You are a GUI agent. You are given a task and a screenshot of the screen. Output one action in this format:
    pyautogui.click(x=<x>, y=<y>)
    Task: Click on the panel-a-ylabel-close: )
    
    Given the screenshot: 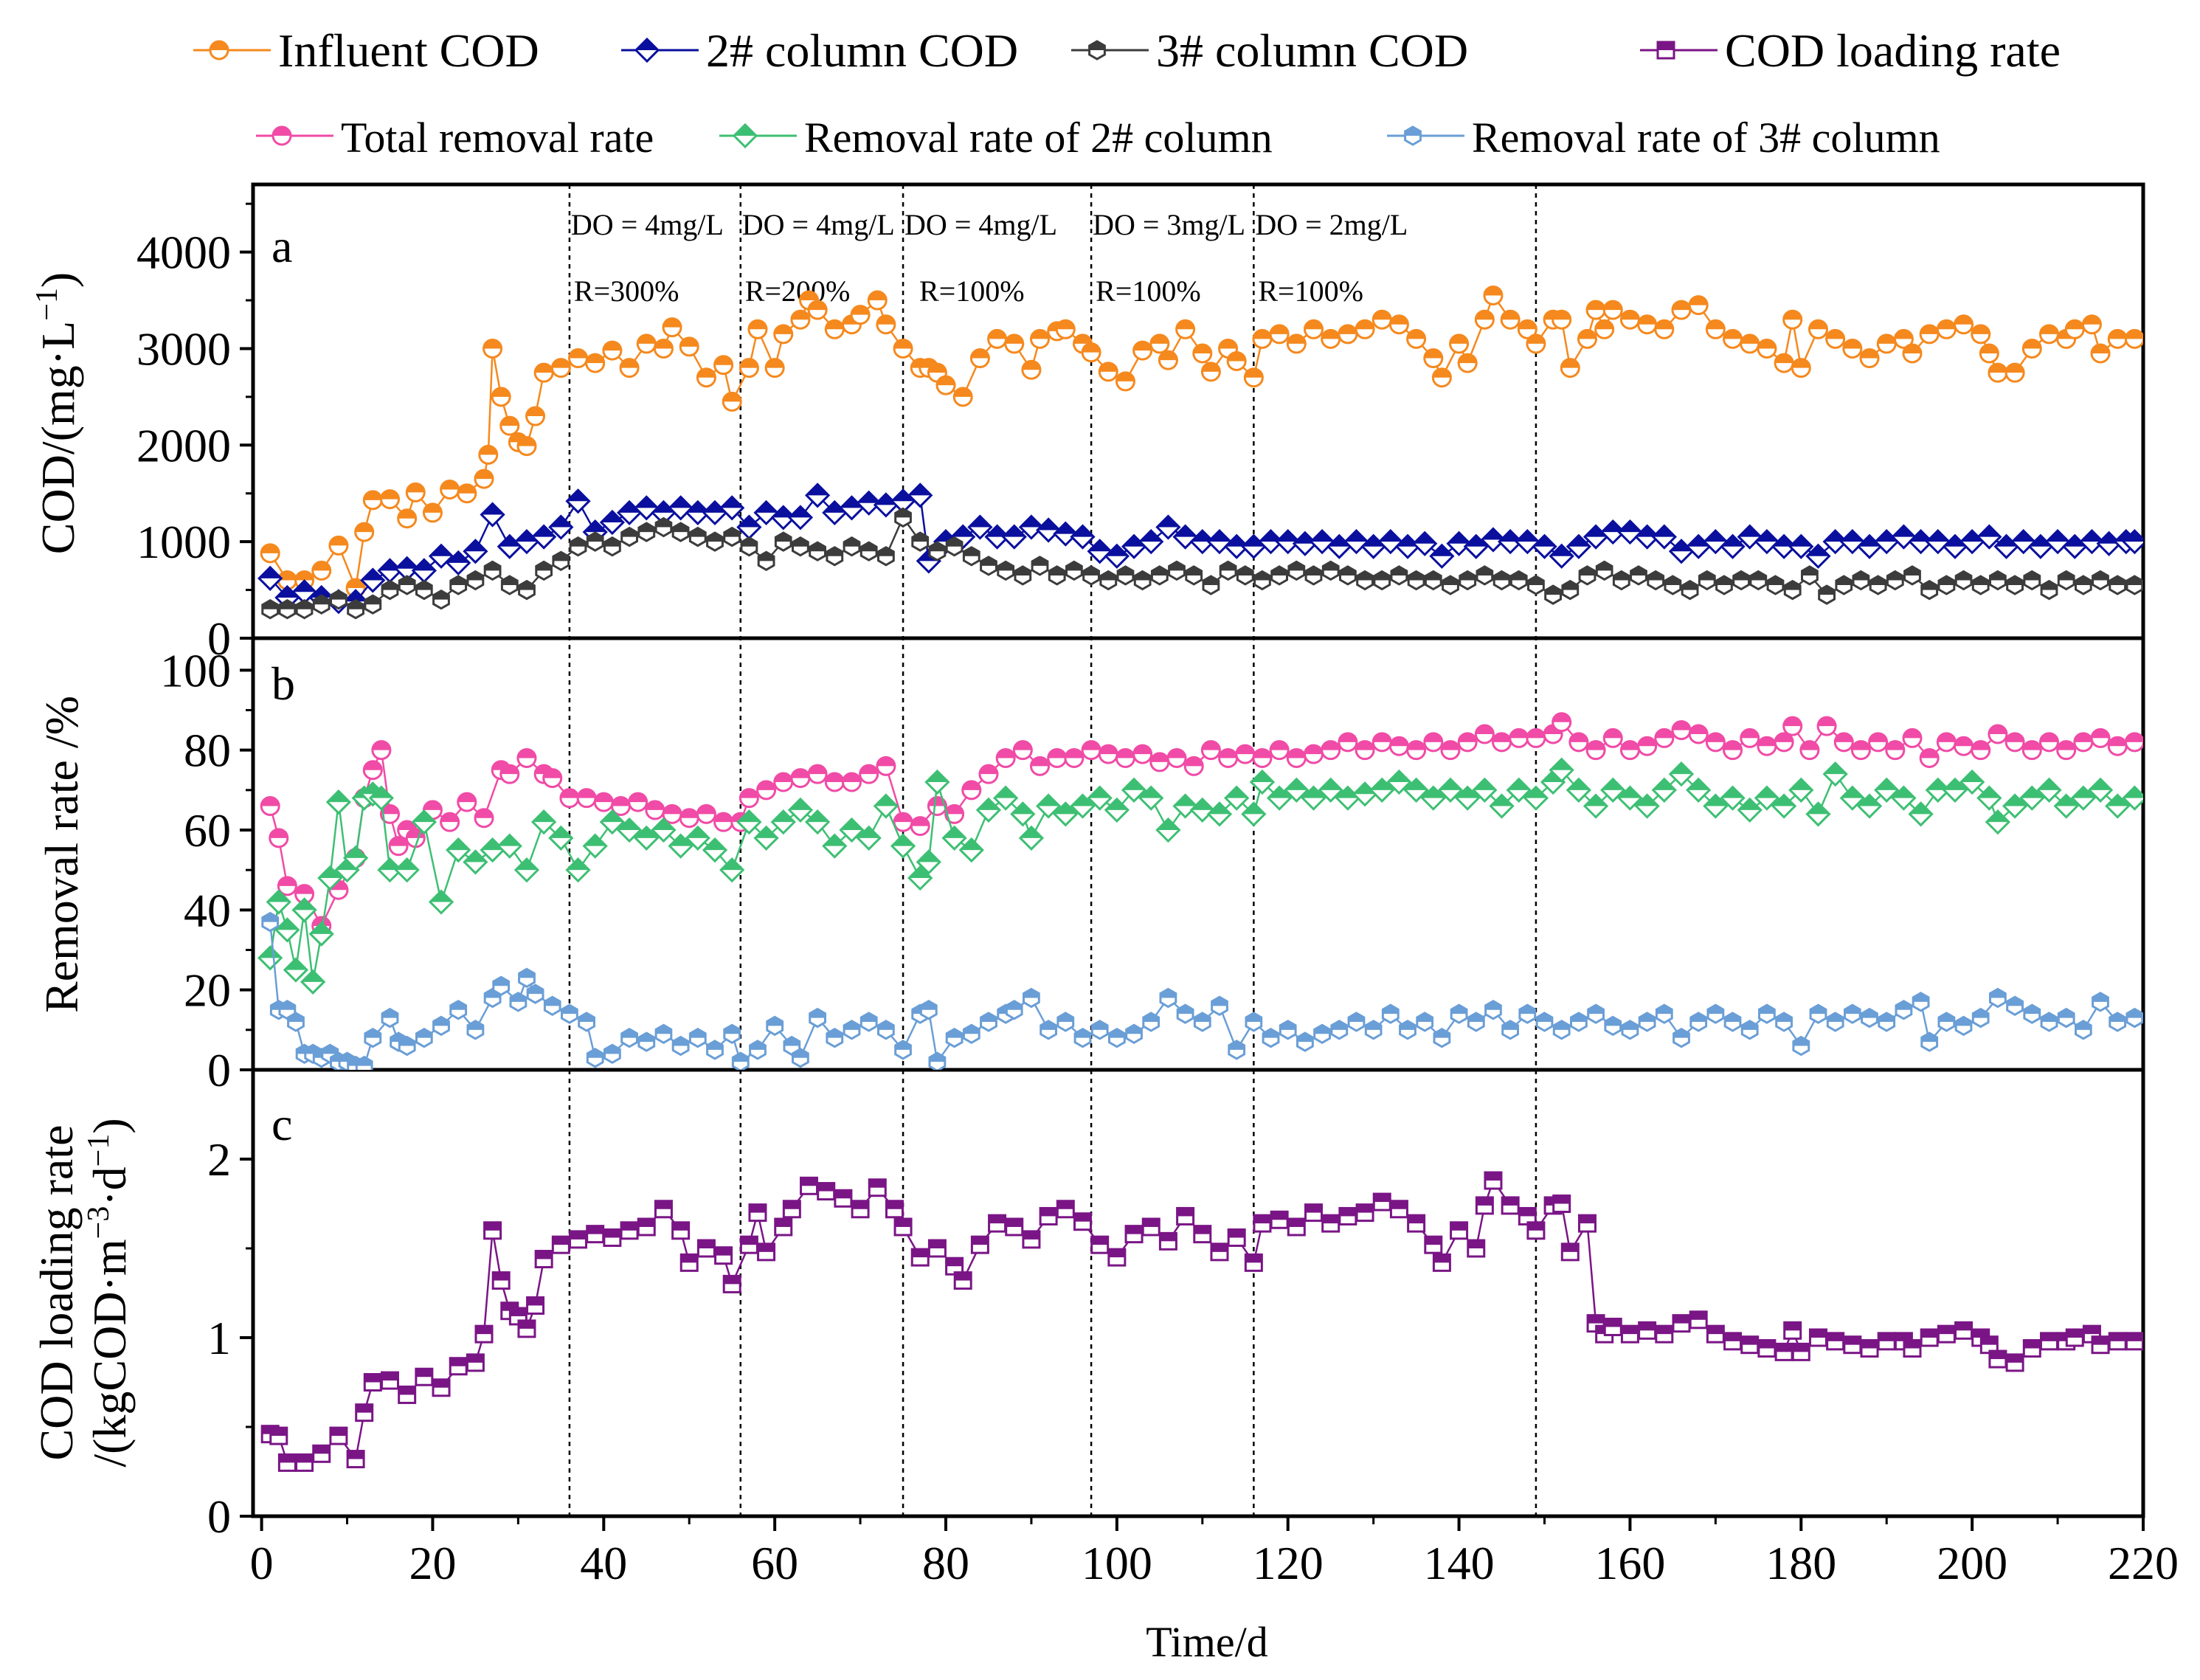 What is the action you would take?
    pyautogui.click(x=58, y=280)
    